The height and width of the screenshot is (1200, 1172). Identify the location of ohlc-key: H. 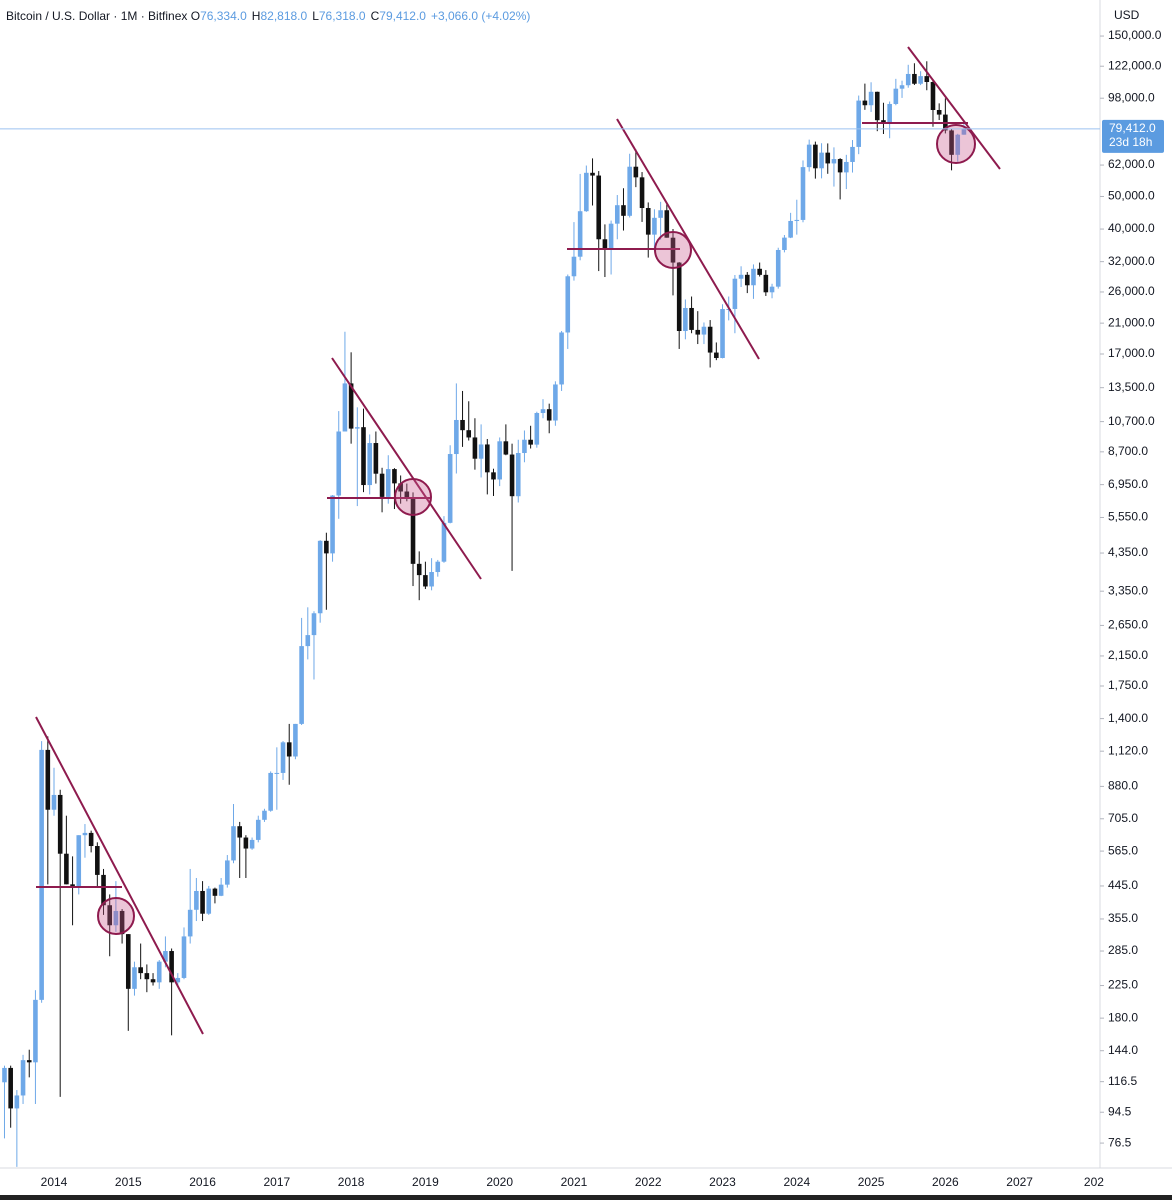
(256, 16).